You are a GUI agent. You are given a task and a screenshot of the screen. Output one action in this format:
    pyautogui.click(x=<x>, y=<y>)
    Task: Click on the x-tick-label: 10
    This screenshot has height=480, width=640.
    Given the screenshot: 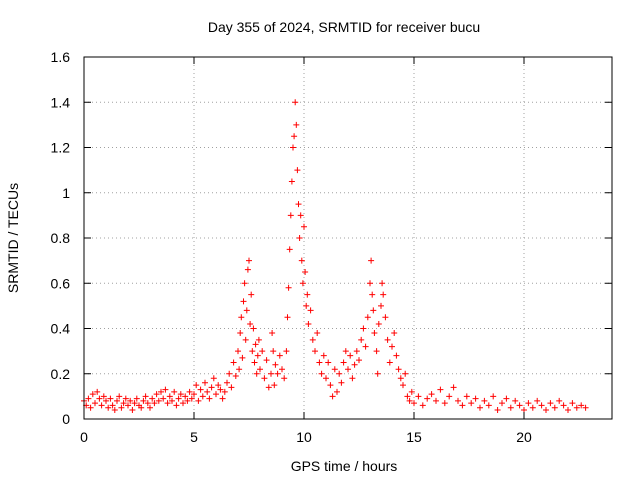 What is the action you would take?
    pyautogui.click(x=304, y=437)
    